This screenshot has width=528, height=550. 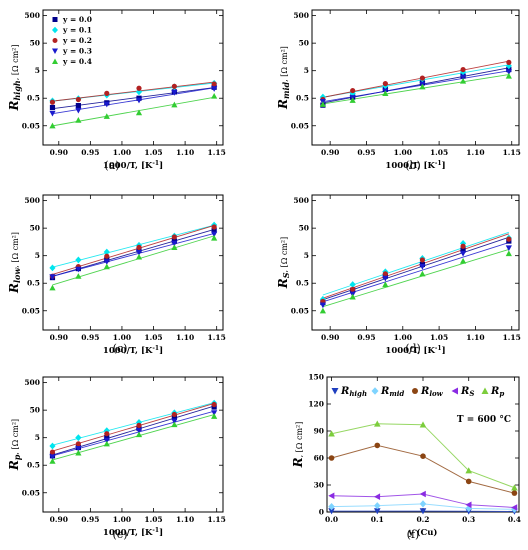 I want to click on x-tick-label: 1.10, so click(x=475, y=152).